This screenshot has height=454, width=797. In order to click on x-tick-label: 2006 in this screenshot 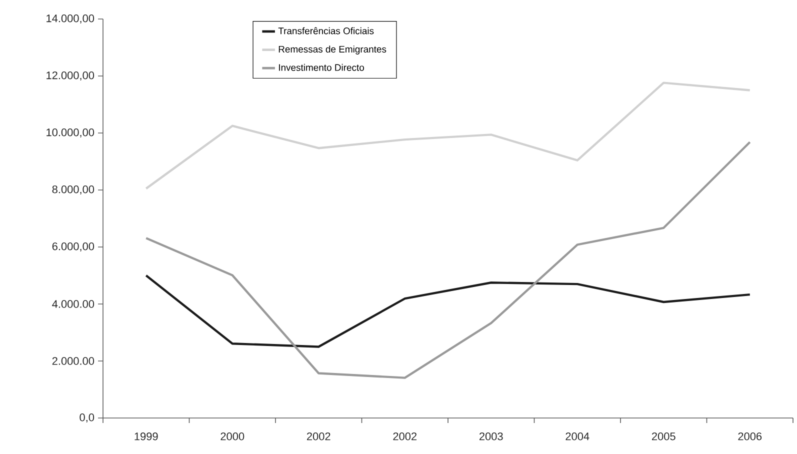, I will do `click(750, 436)`.